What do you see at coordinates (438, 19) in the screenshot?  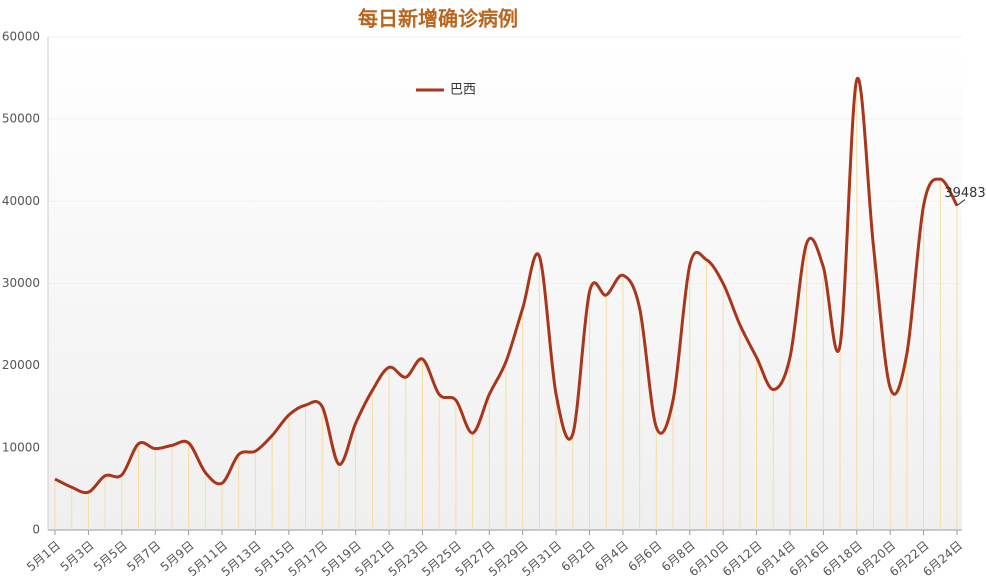 I see `chart-title: 每日新增确诊病例` at bounding box center [438, 19].